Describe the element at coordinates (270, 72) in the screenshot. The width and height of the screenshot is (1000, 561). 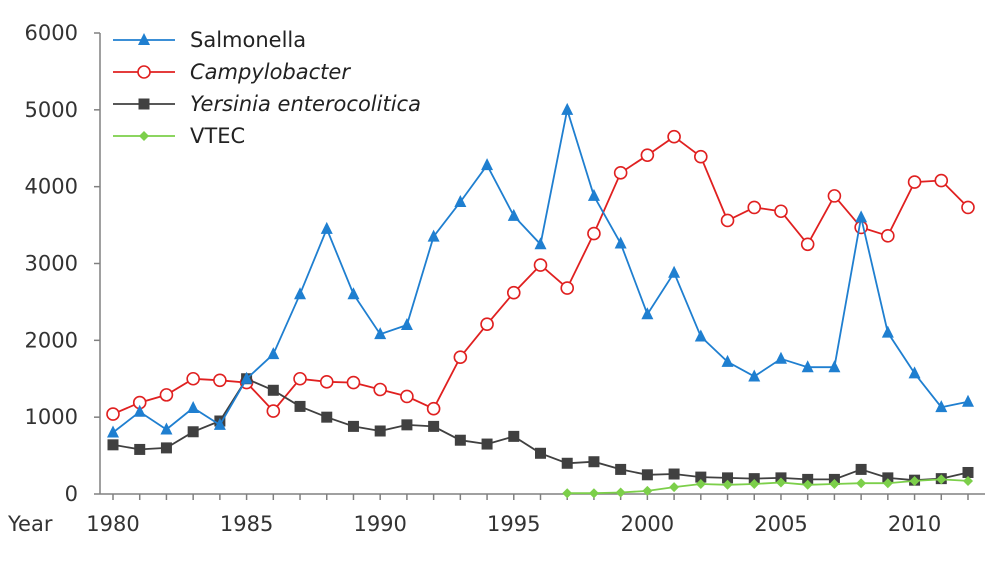
I see `legend-label: Campylobacter` at that location.